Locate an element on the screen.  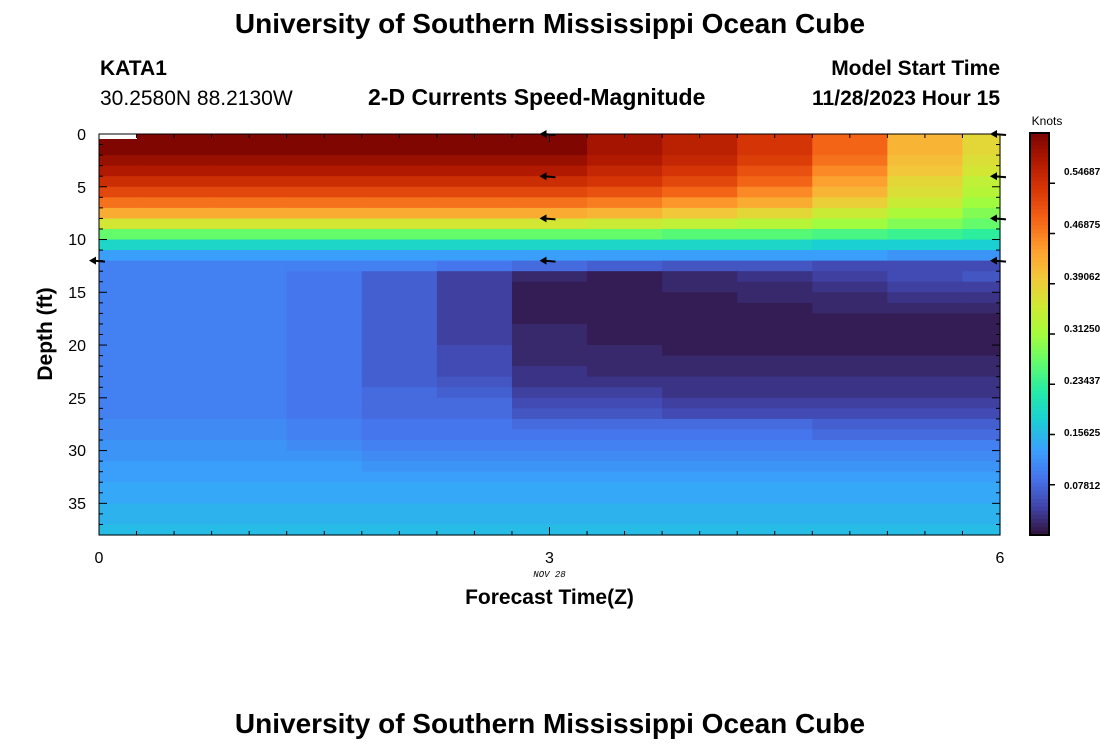
arrow-head is located at coordinates (993, 134).